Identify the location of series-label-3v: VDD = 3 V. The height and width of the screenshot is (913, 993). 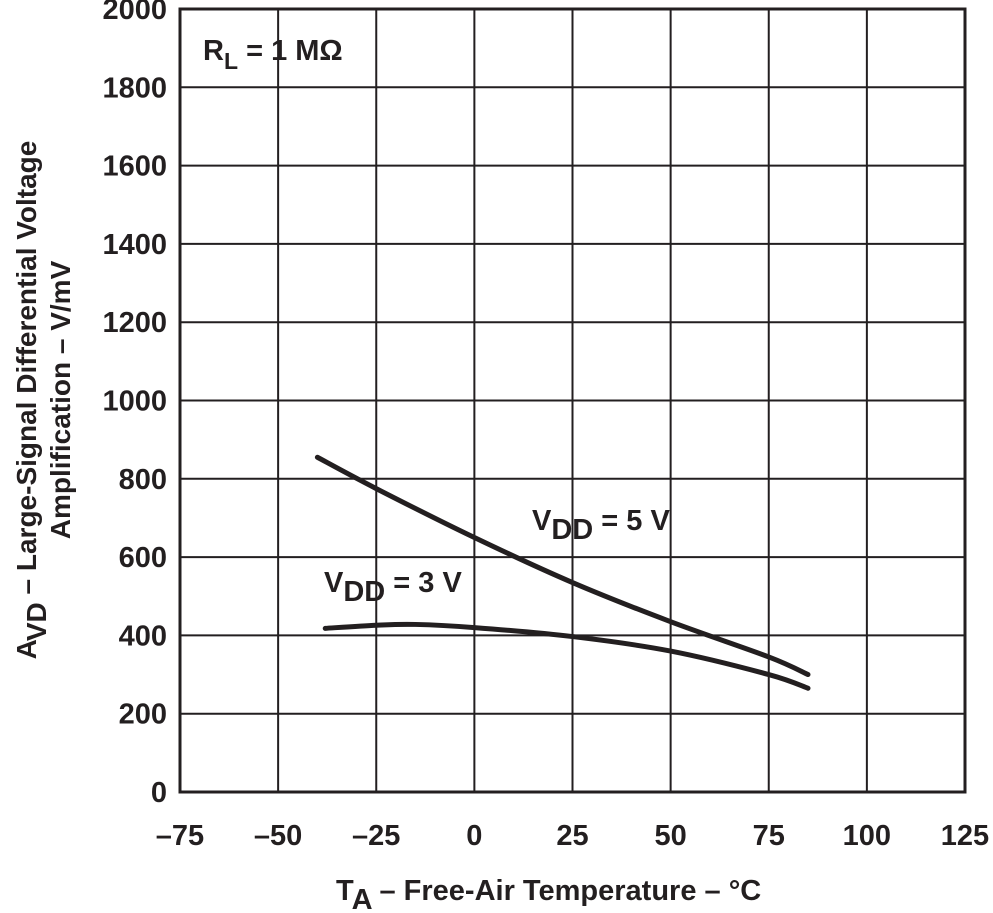
(393, 587).